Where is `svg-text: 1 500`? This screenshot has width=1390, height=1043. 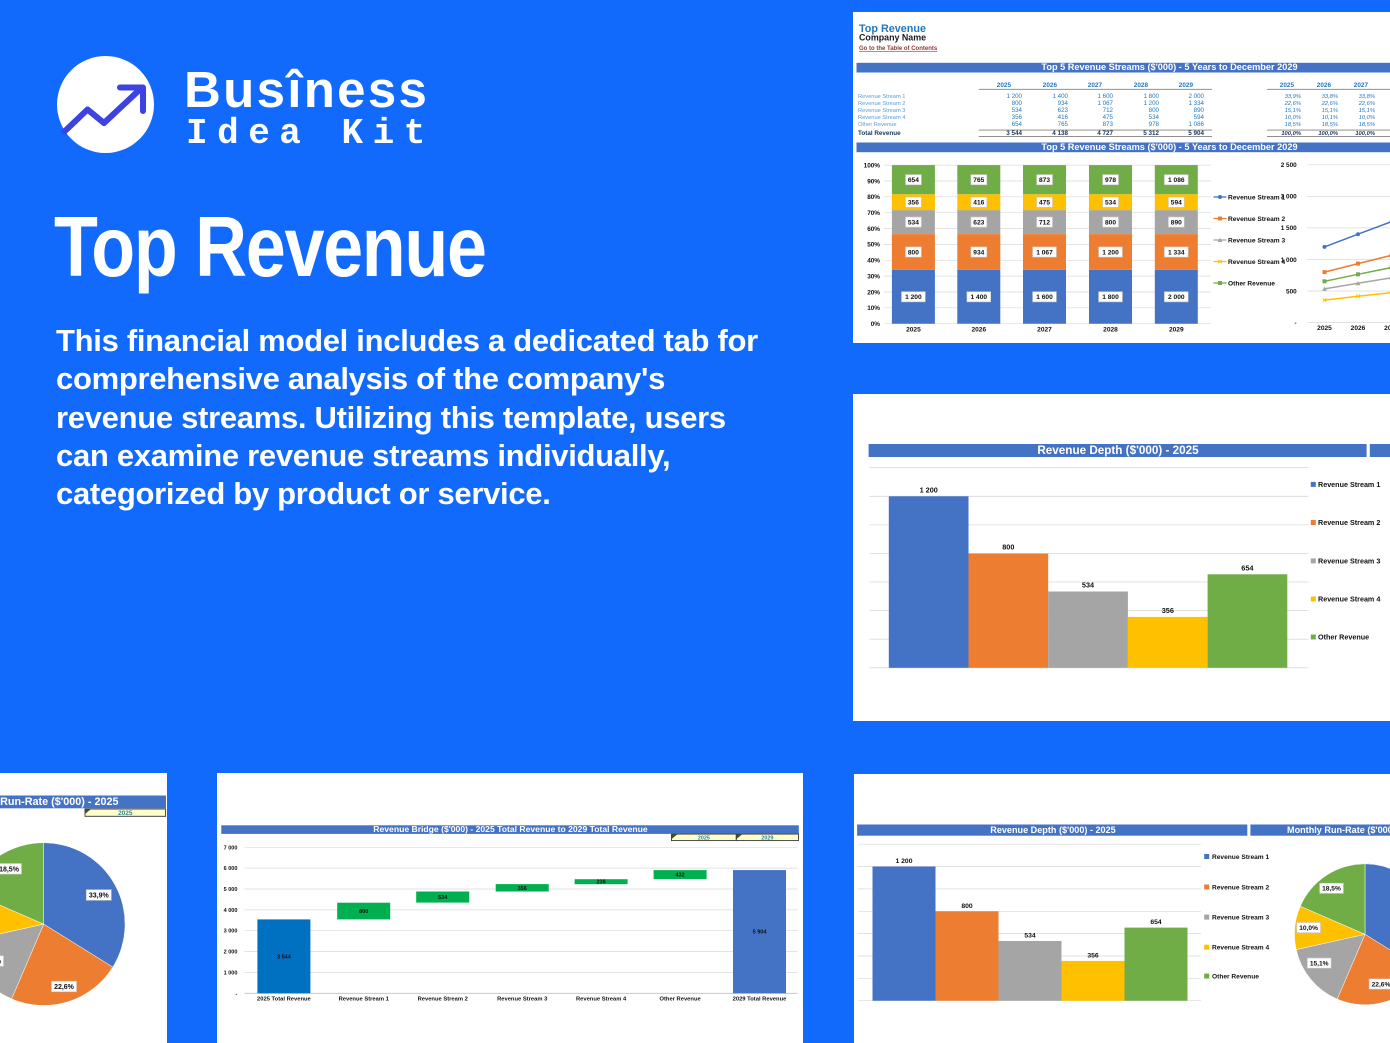
svg-text: 1 500 is located at coordinates (1289, 228).